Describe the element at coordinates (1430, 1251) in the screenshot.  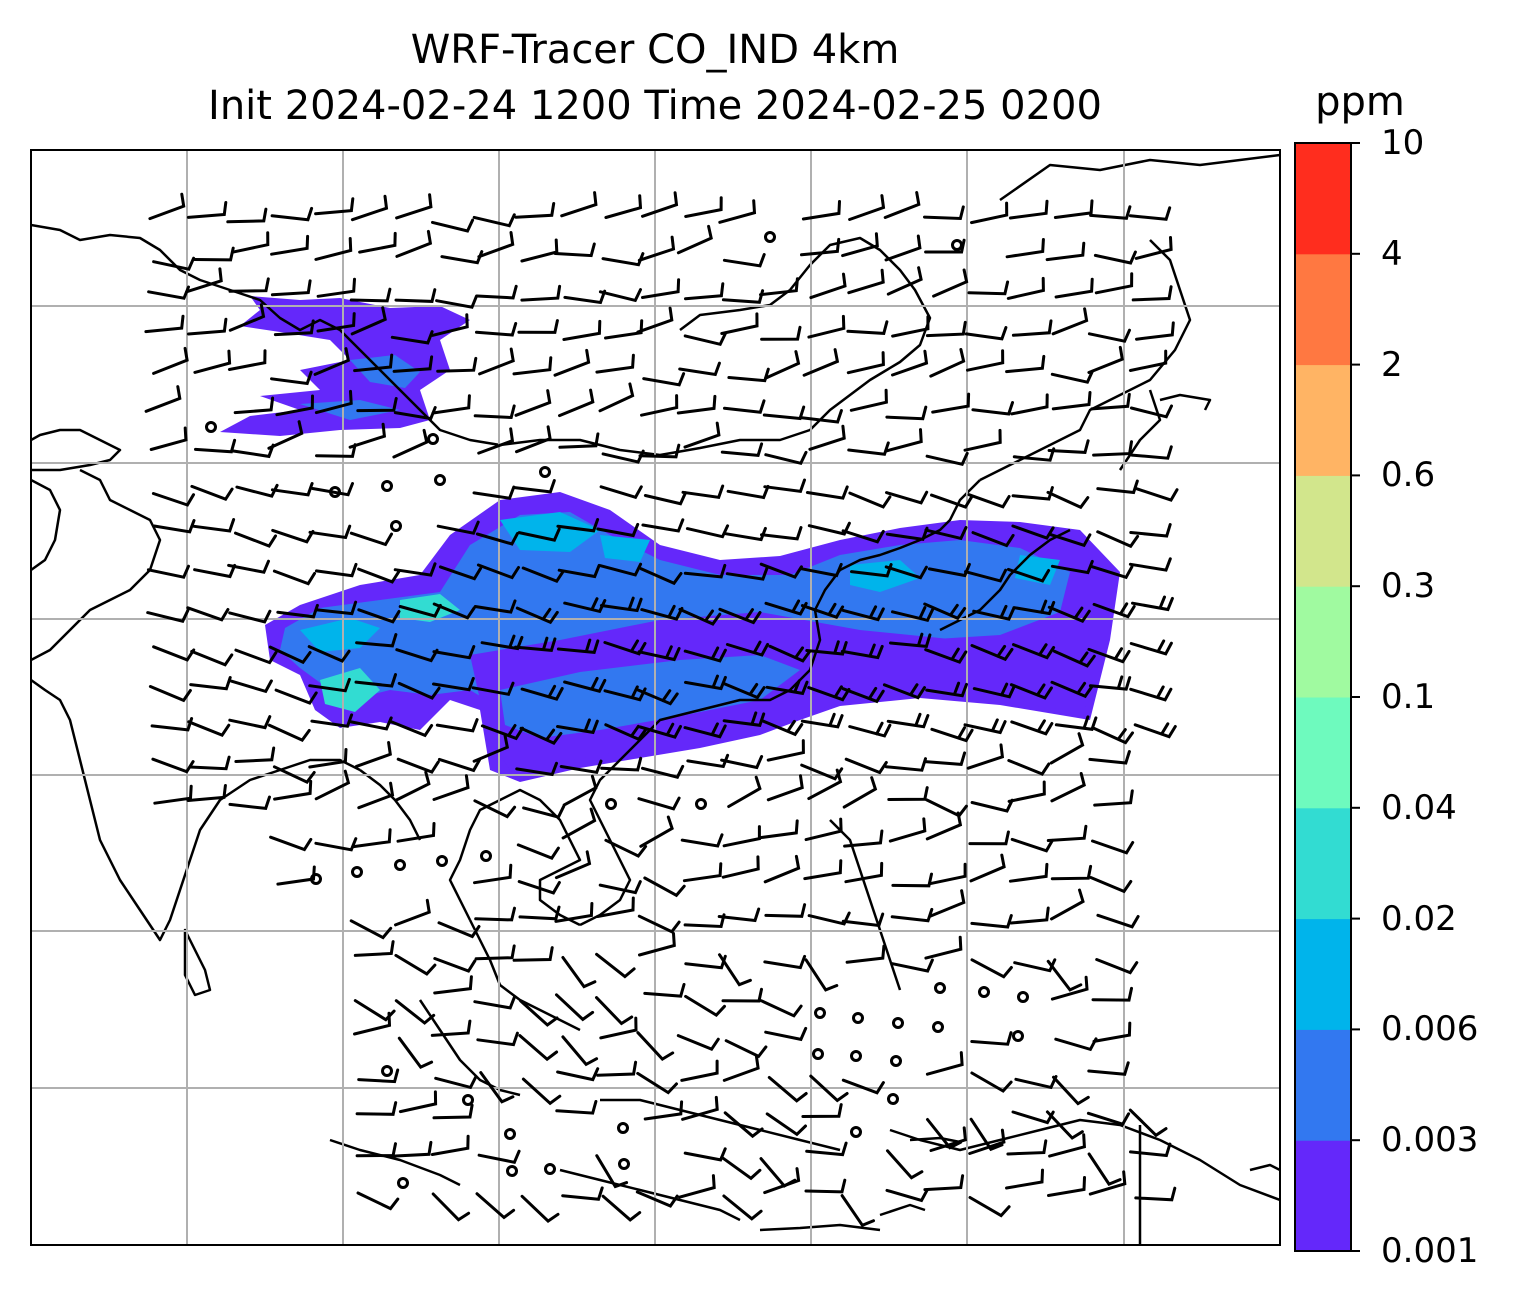
I see `colorbar-tick-label: 0.001` at that location.